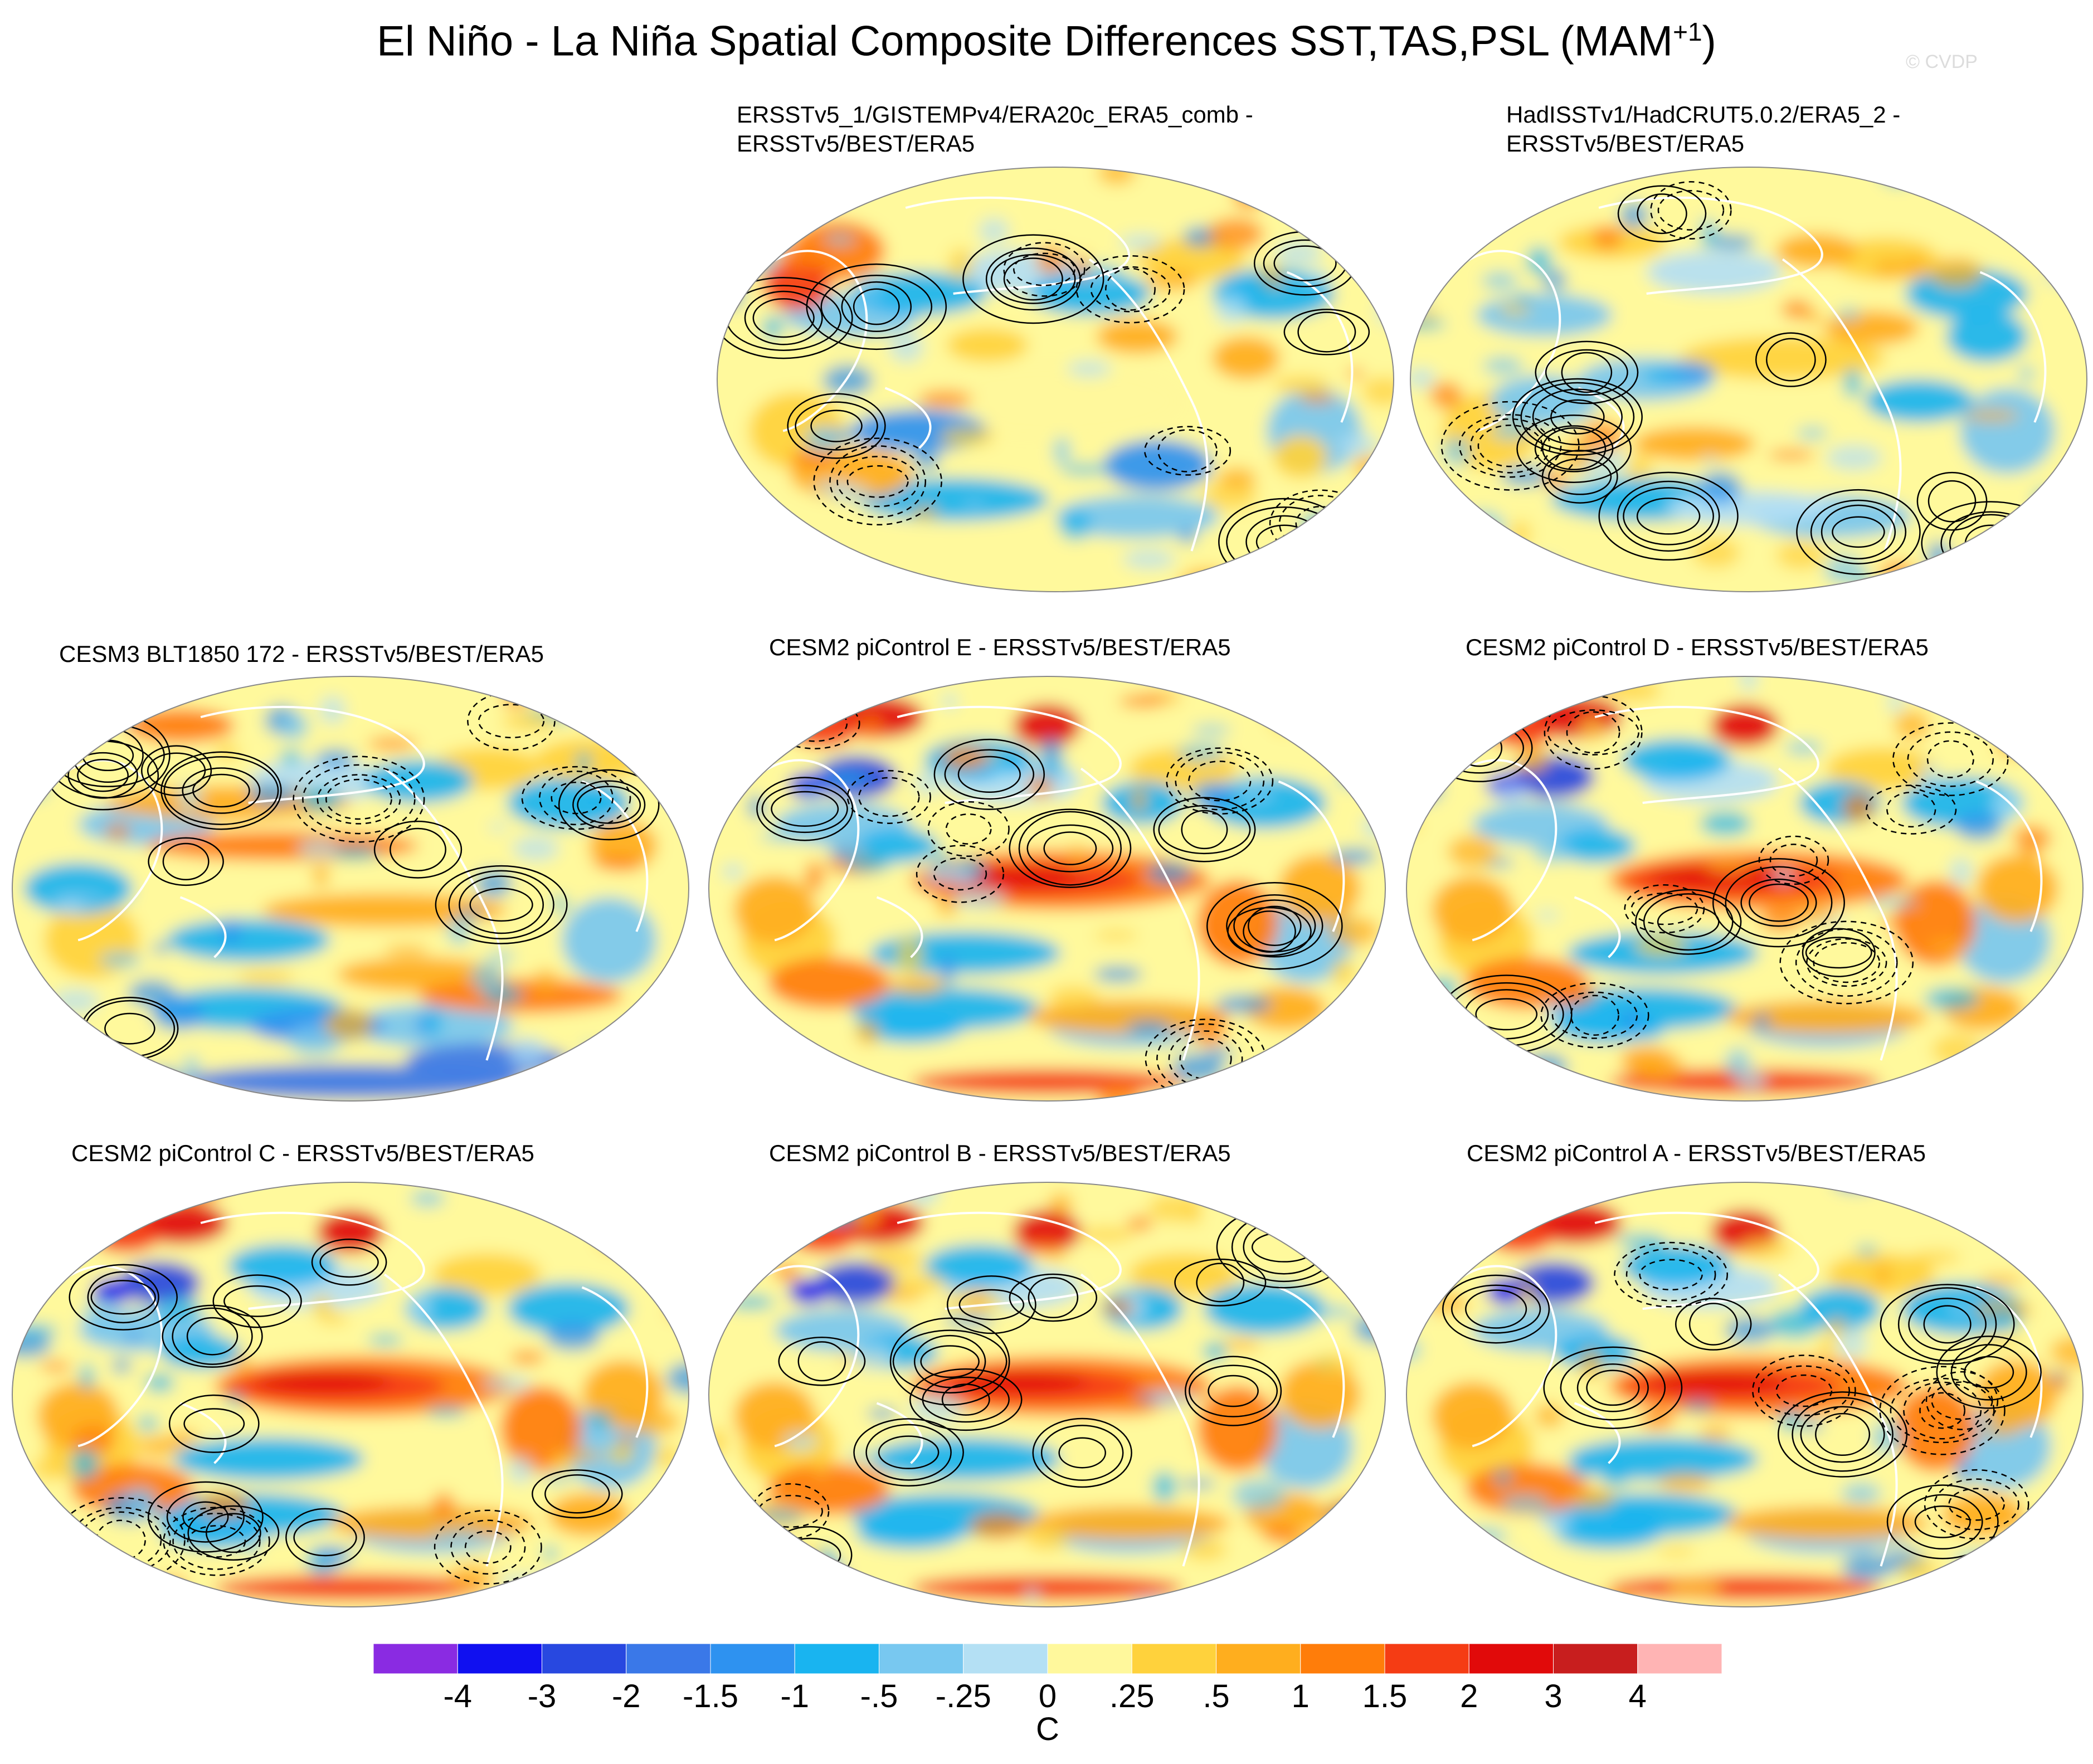 The image size is (2093, 1764). I want to click on panel-title: CESM2 piControl A - ERSSTv5/BEST/ERA5, so click(1697, 1153).